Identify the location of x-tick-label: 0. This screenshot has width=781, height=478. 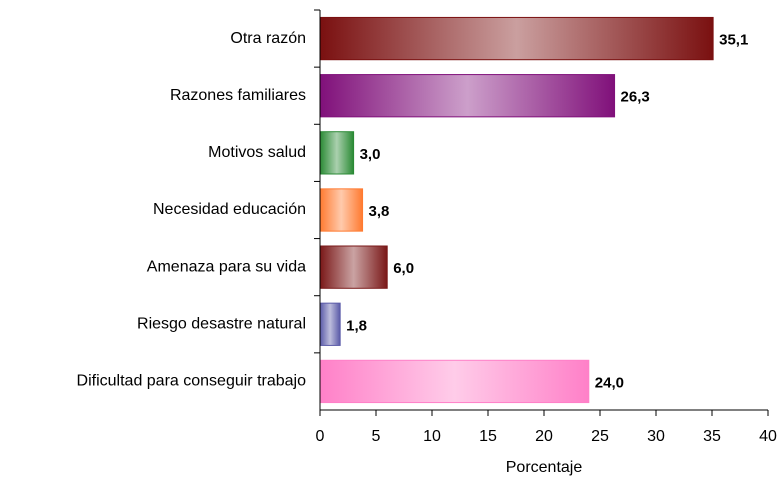
(320, 436).